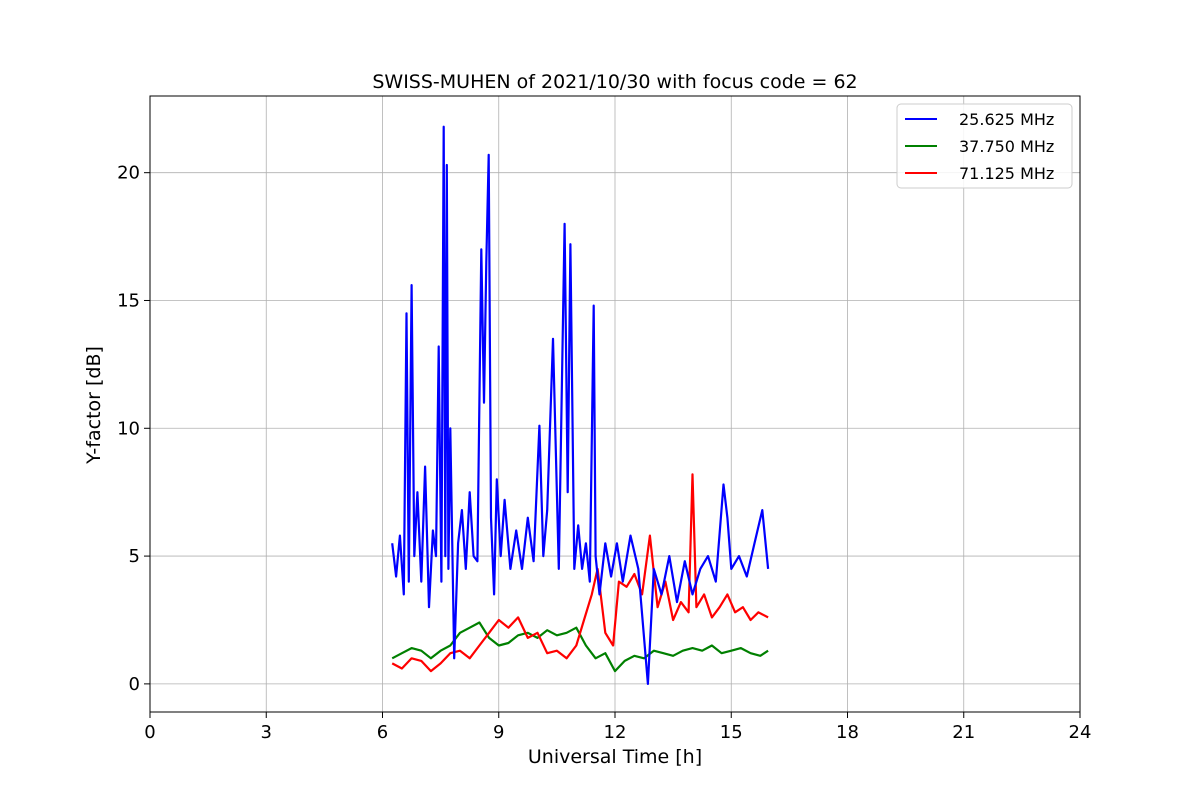  What do you see at coordinates (1080, 732) in the screenshot?
I see `x-tick-label: 24` at bounding box center [1080, 732].